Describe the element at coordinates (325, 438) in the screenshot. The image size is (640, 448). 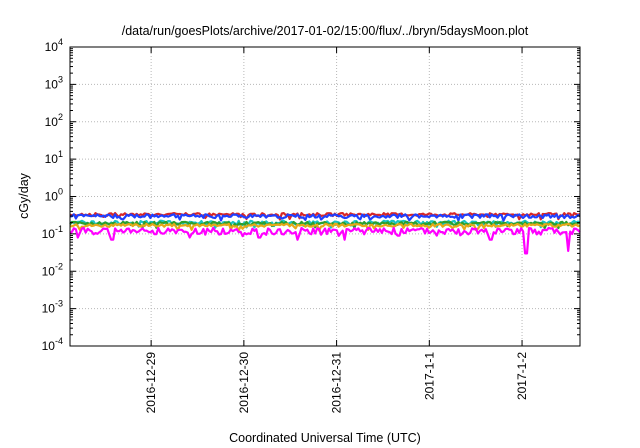
I see `x-axis-label: Coordinated Universal Time (UTC)` at that location.